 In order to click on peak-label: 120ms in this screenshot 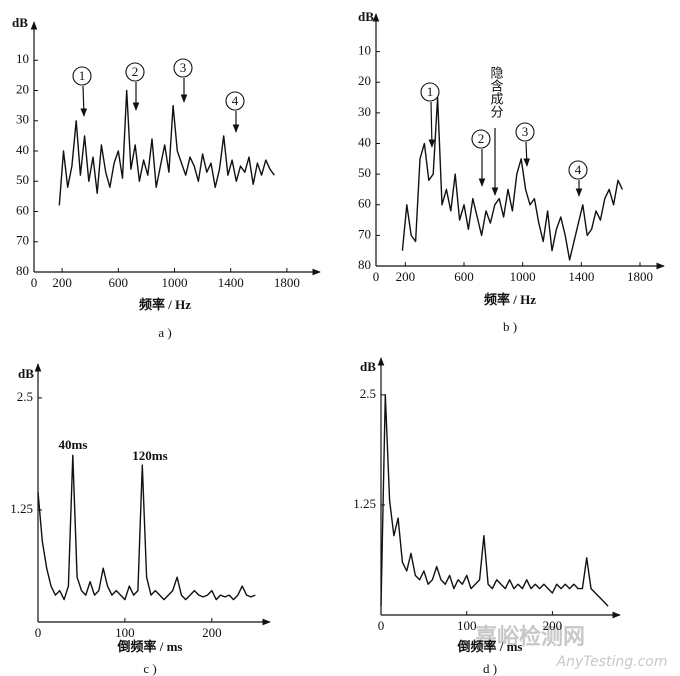, I will do `click(149, 455)`.